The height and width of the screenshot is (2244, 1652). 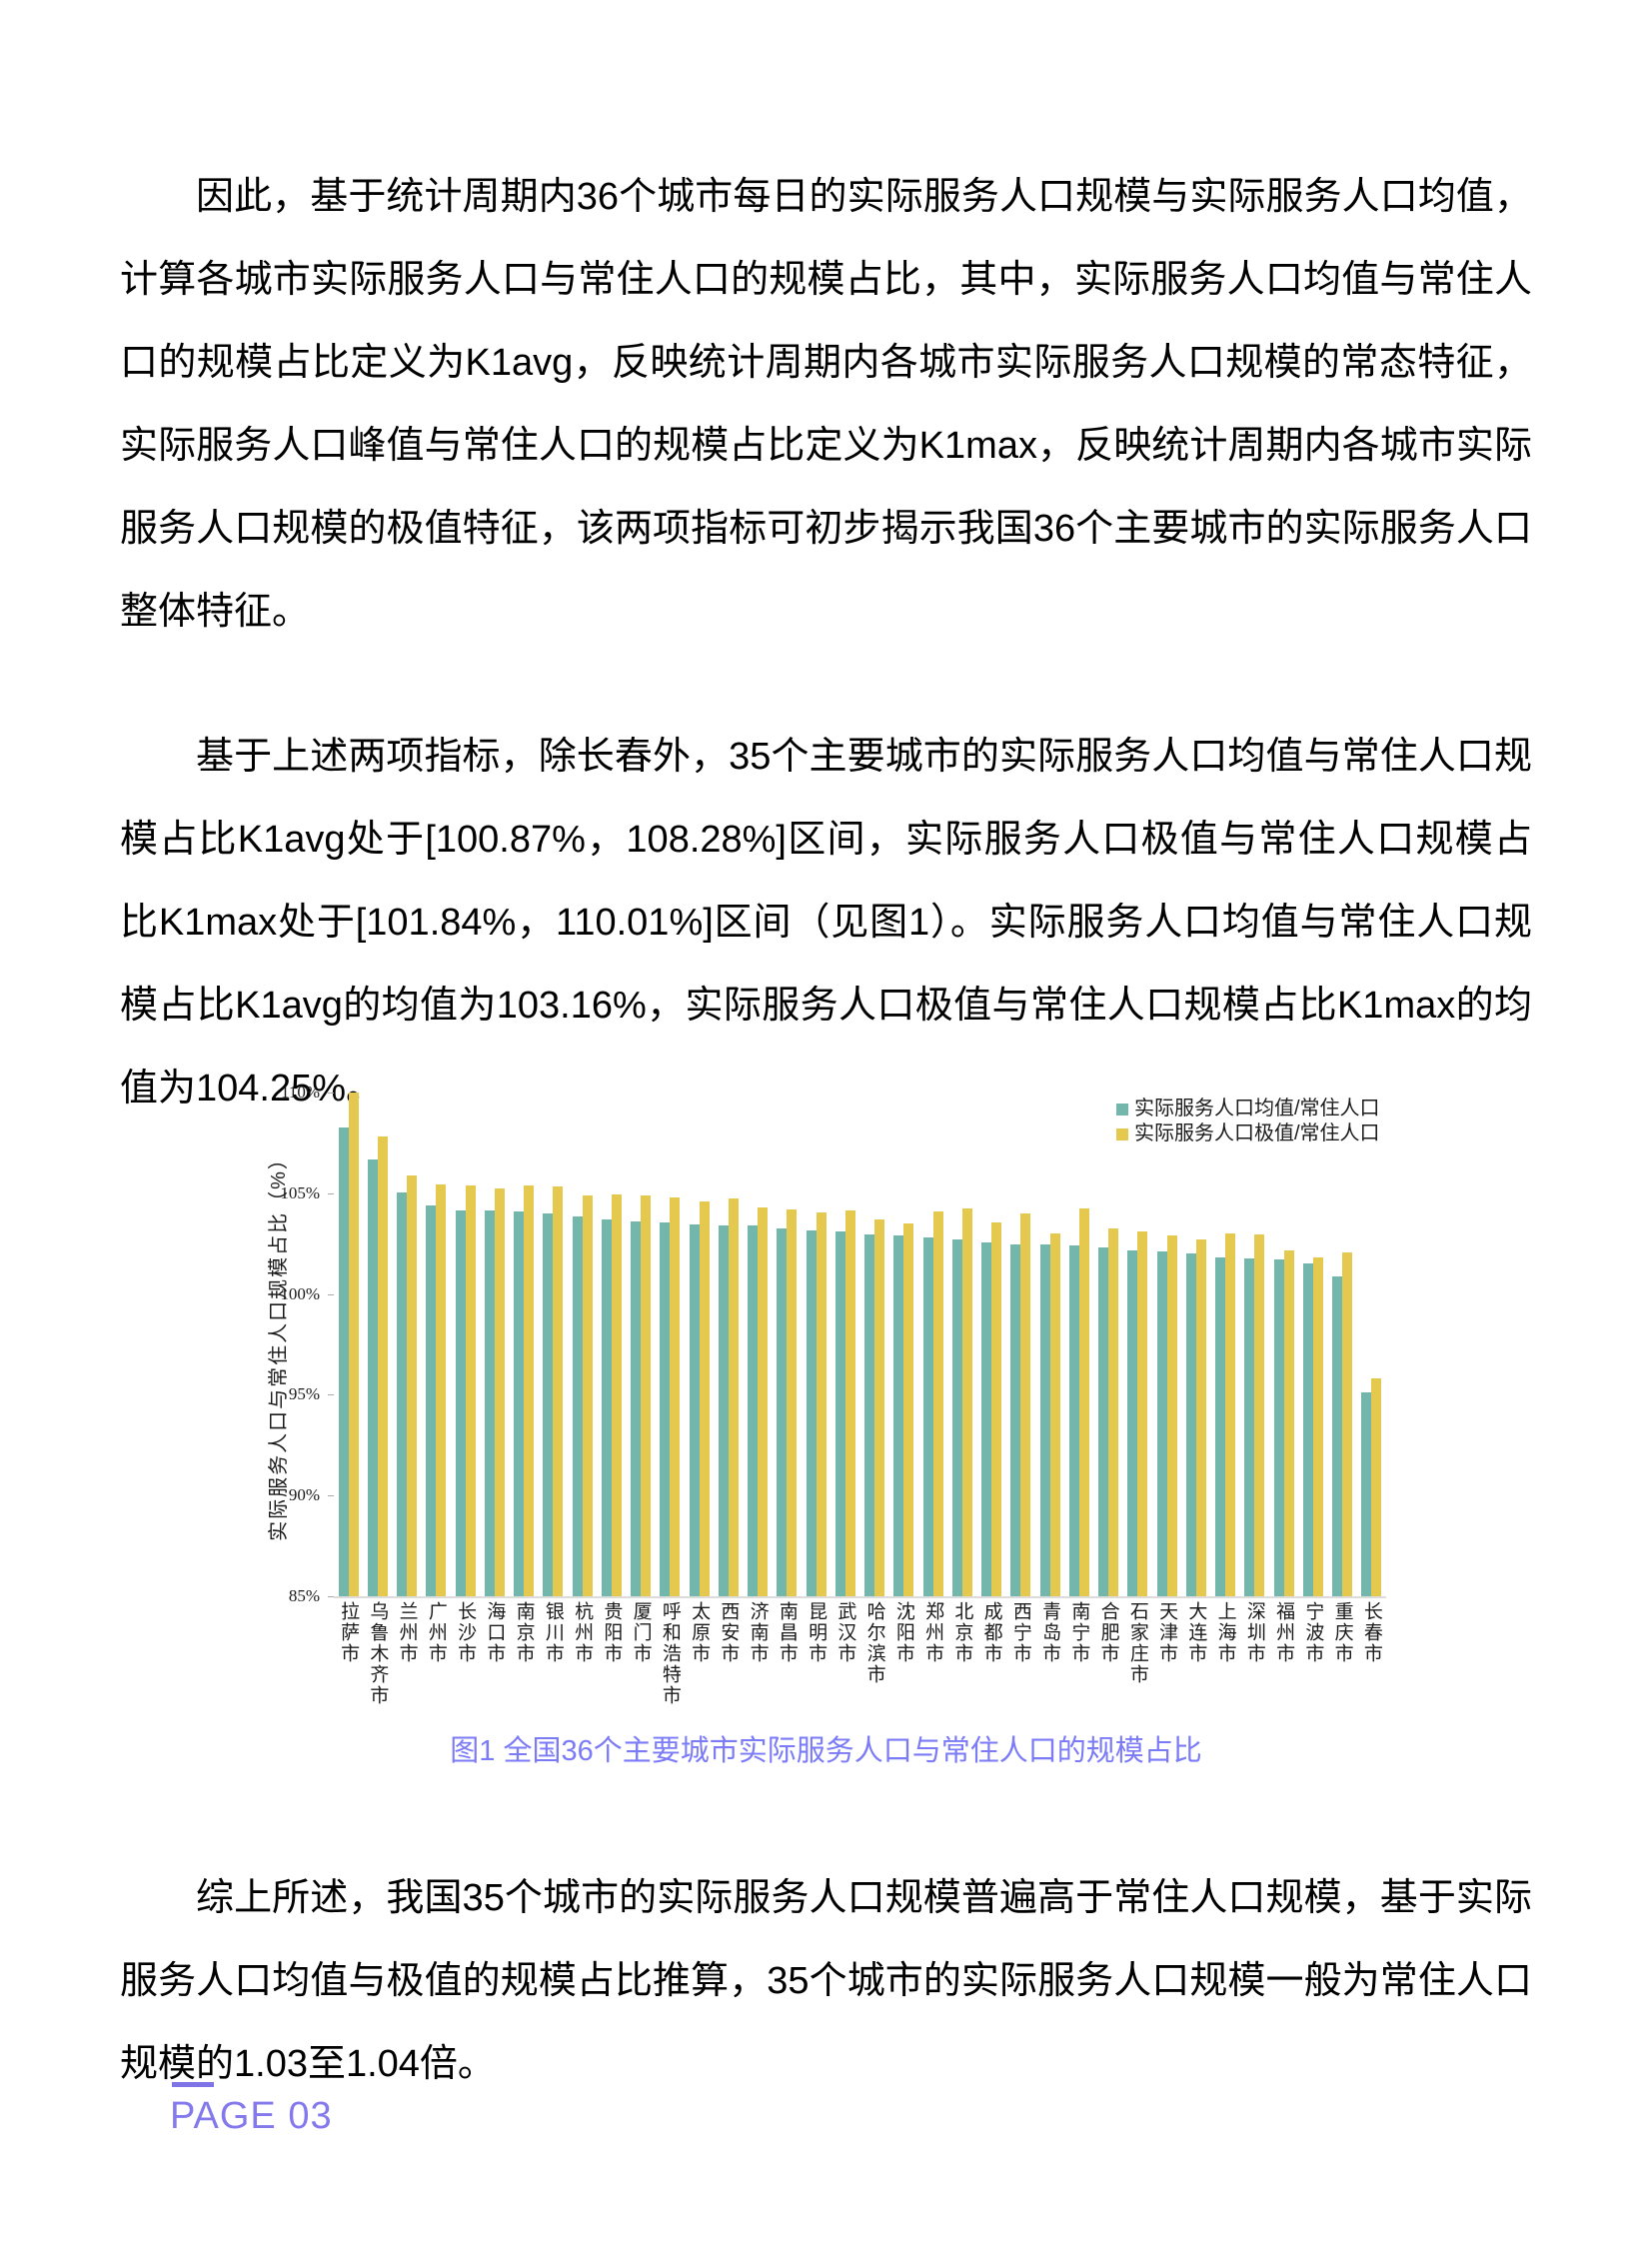 I want to click on x-label-slot: 宁波市, so click(x=1312, y=1668).